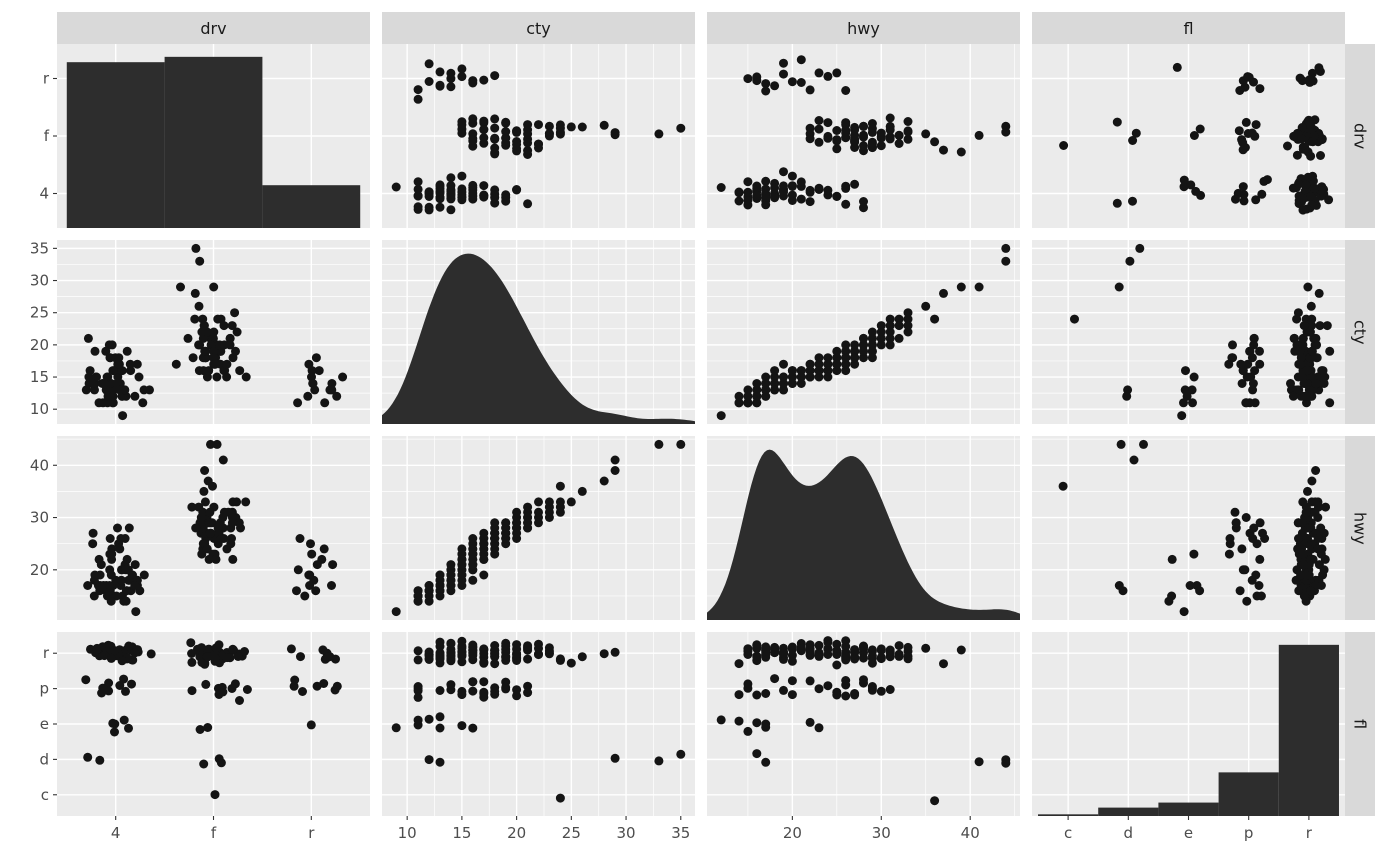  I want to click on panel-background, so click(538, 528).